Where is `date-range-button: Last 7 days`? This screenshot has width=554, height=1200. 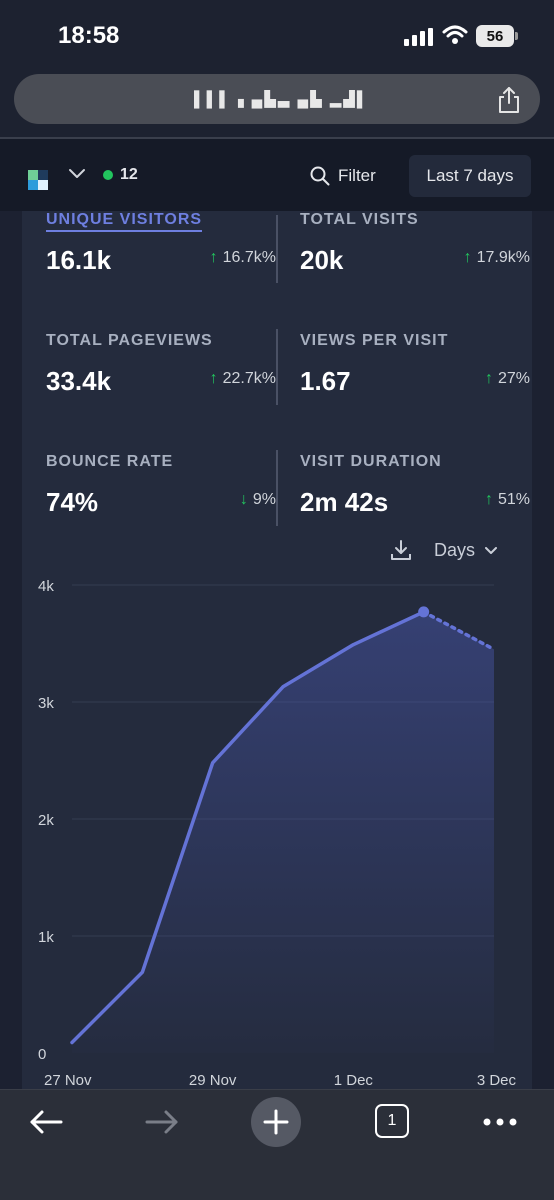 date-range-button: Last 7 days is located at coordinates (470, 176).